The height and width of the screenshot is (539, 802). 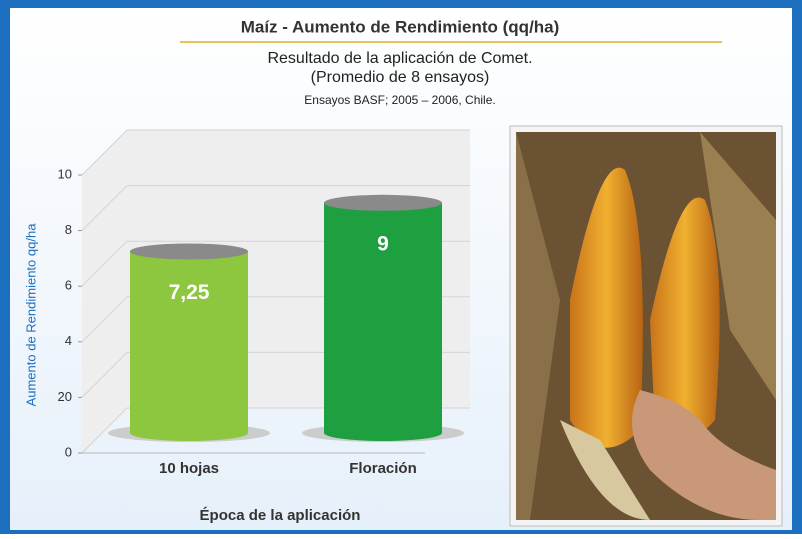 I want to click on subtitle: (Promedio de 8 ensayos), so click(x=400, y=77).